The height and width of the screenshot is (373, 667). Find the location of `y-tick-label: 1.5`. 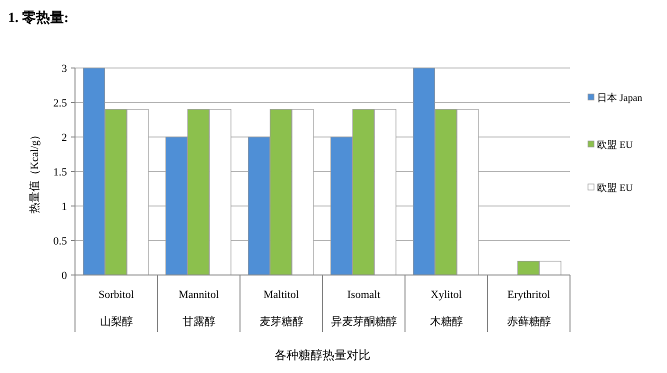

y-tick-label: 1.5 is located at coordinates (60, 172).